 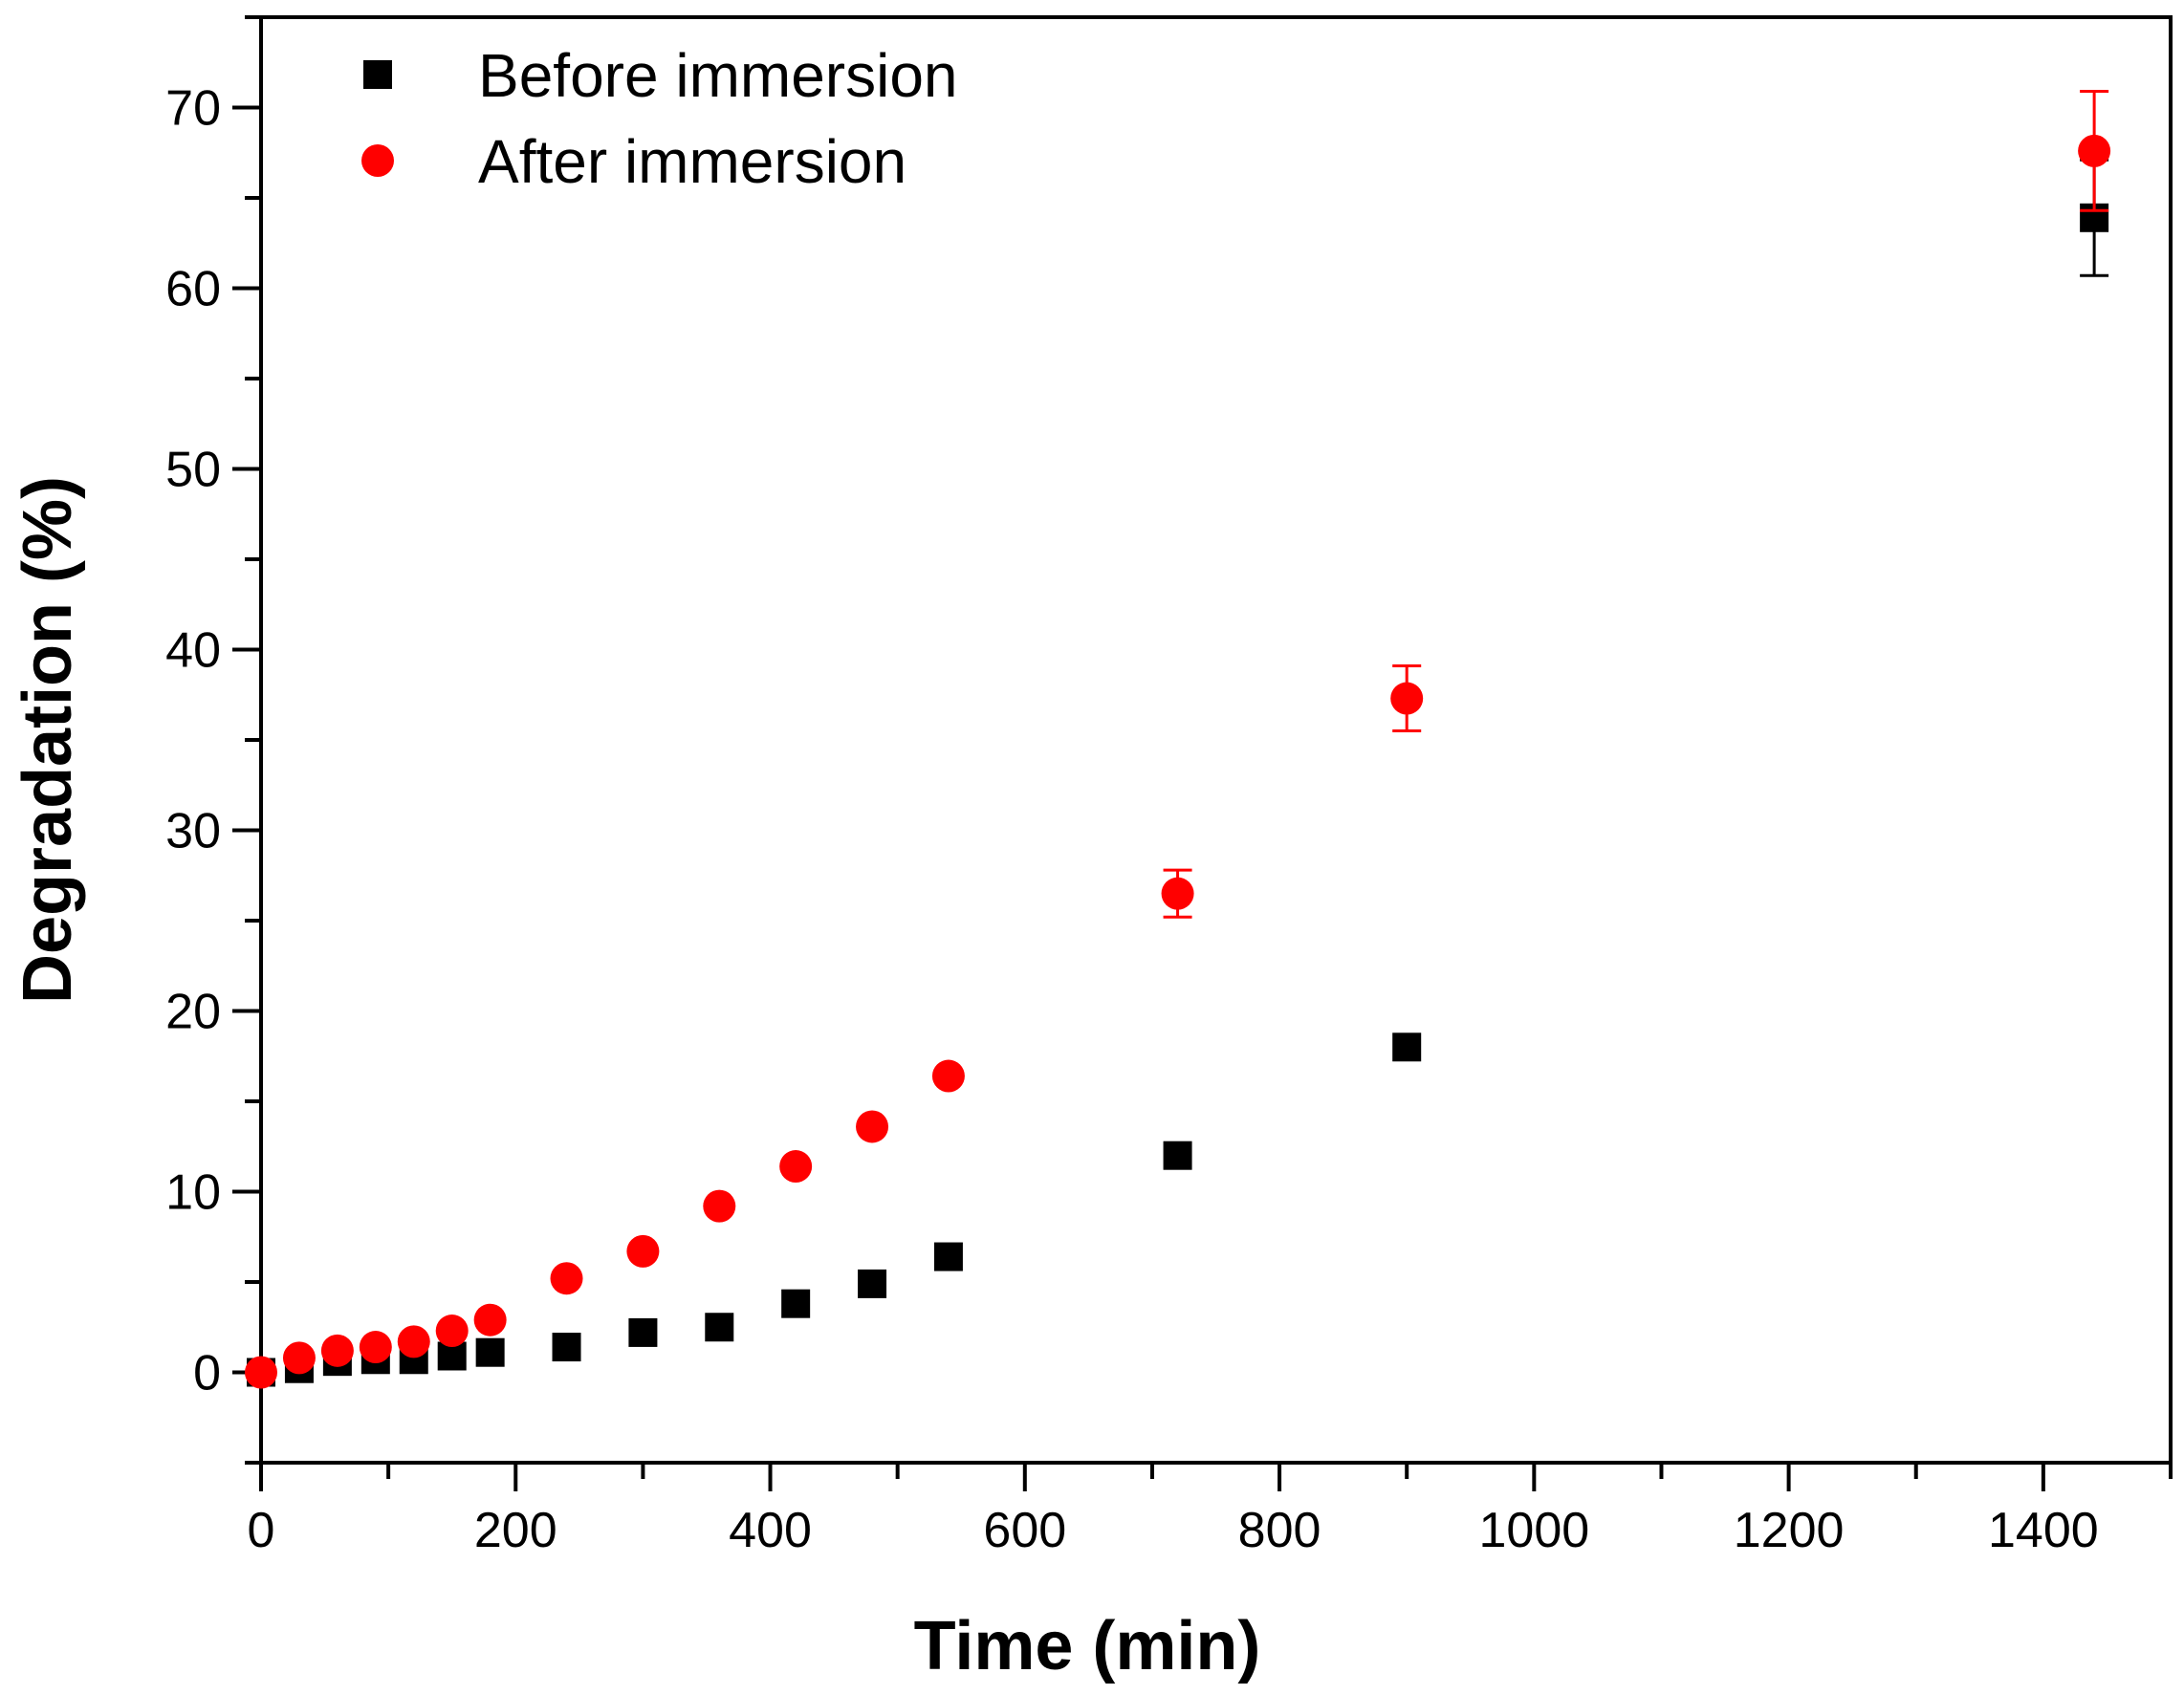 I want to click on x-tick-label: 1400, so click(x=2043, y=1531).